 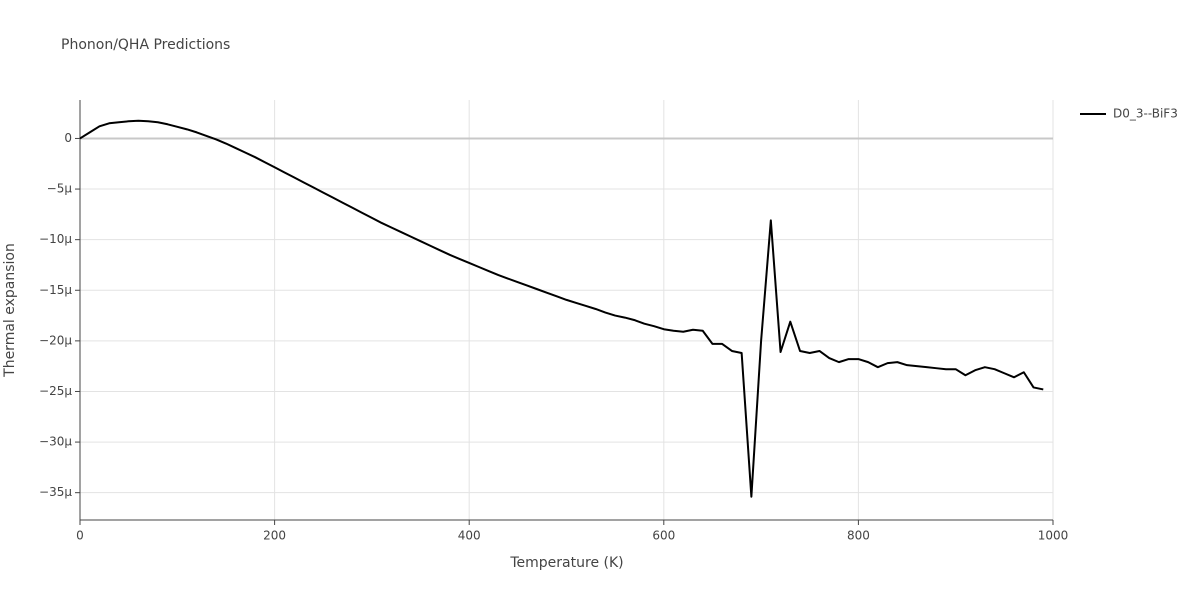 I want to click on y-tick-label: −15μ, so click(x=55, y=290).